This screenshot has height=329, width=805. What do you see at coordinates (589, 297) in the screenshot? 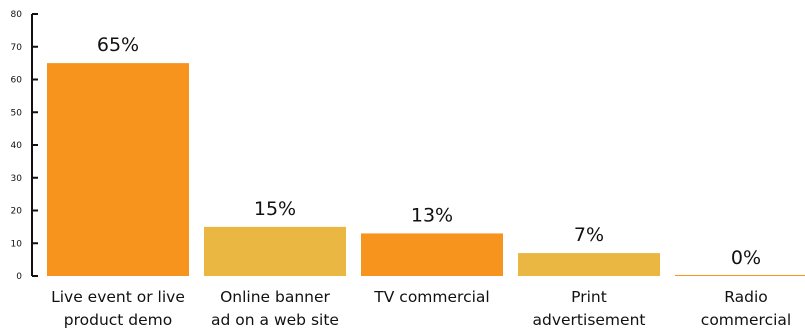
I see `category-label: Print` at bounding box center [589, 297].